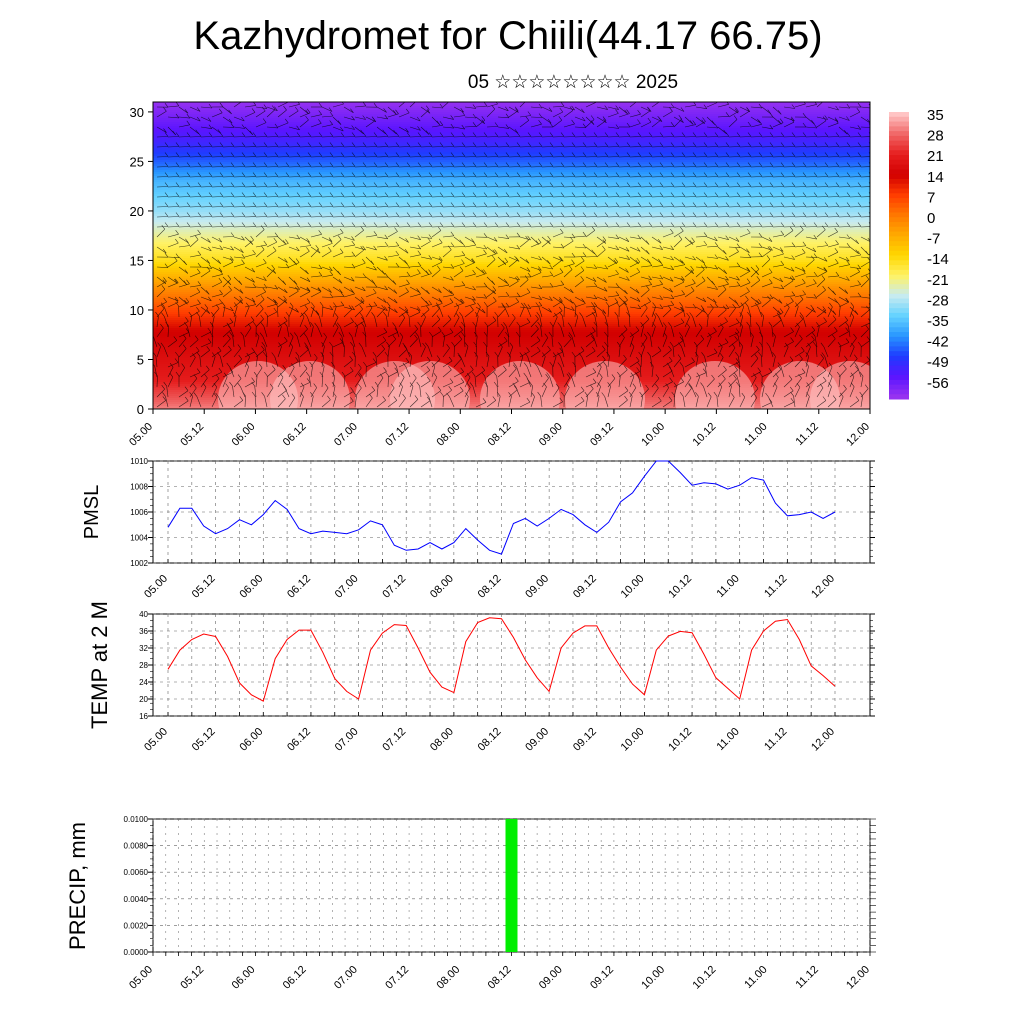 Image resolution: width=1024 pixels, height=1024 pixels. What do you see at coordinates (935, 115) in the screenshot?
I see `legend-label: 35` at bounding box center [935, 115].